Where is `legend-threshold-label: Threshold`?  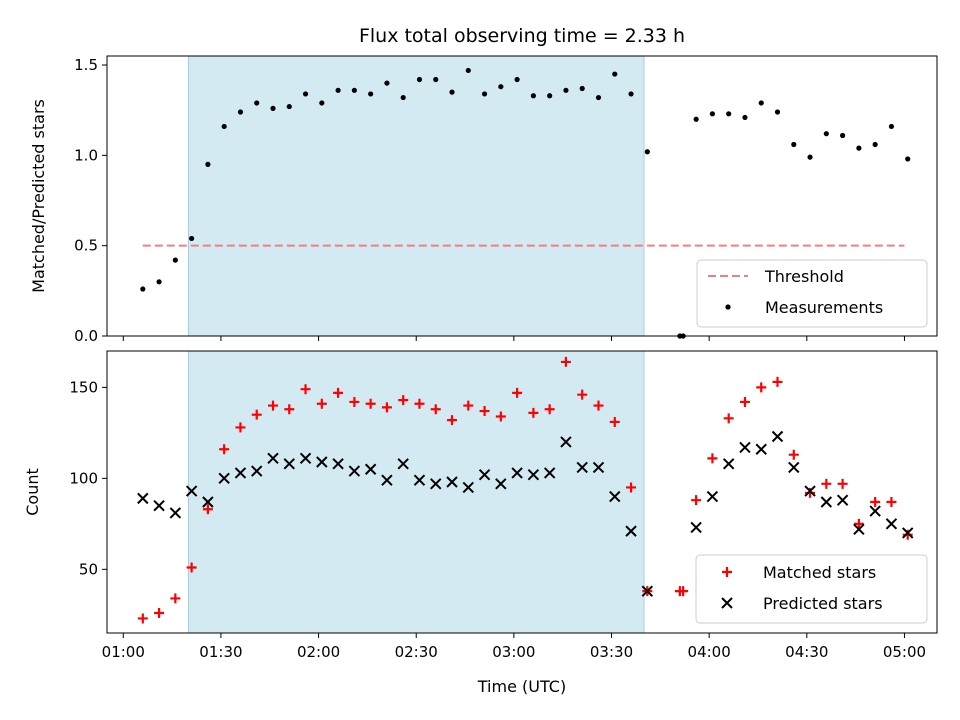
legend-threshold-label: Threshold is located at coordinates (804, 276).